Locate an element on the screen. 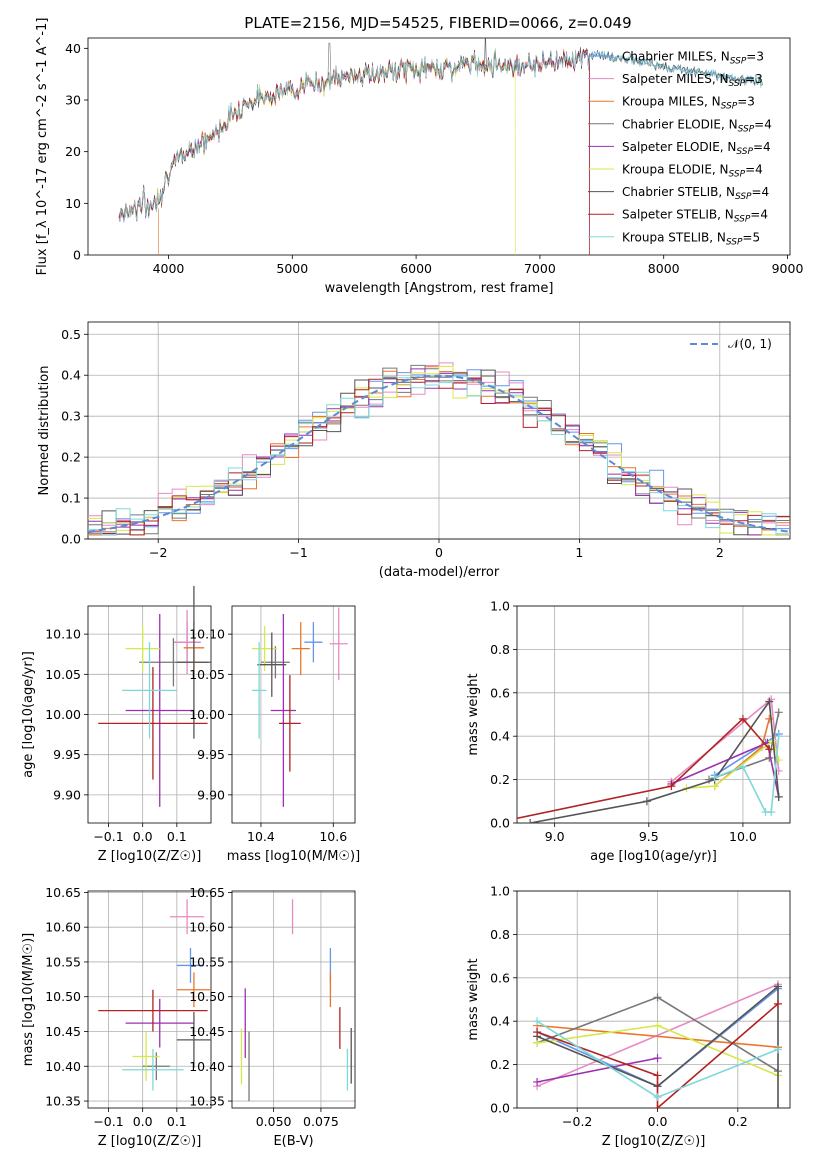 Image resolution: width=819 pixels, height=1170 pixels. y-tick-label: 40 is located at coordinates (73, 48).